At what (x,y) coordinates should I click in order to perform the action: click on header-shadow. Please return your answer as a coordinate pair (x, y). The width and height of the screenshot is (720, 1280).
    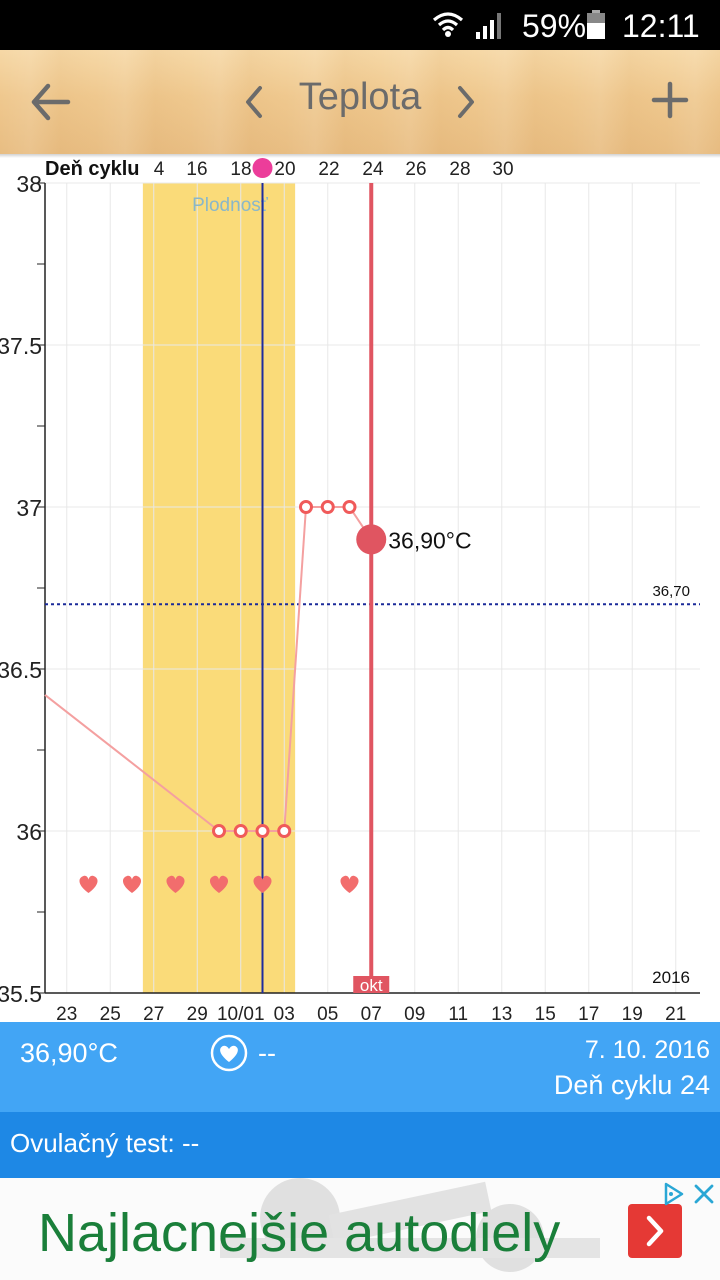
    Looking at the image, I should click on (360, 156).